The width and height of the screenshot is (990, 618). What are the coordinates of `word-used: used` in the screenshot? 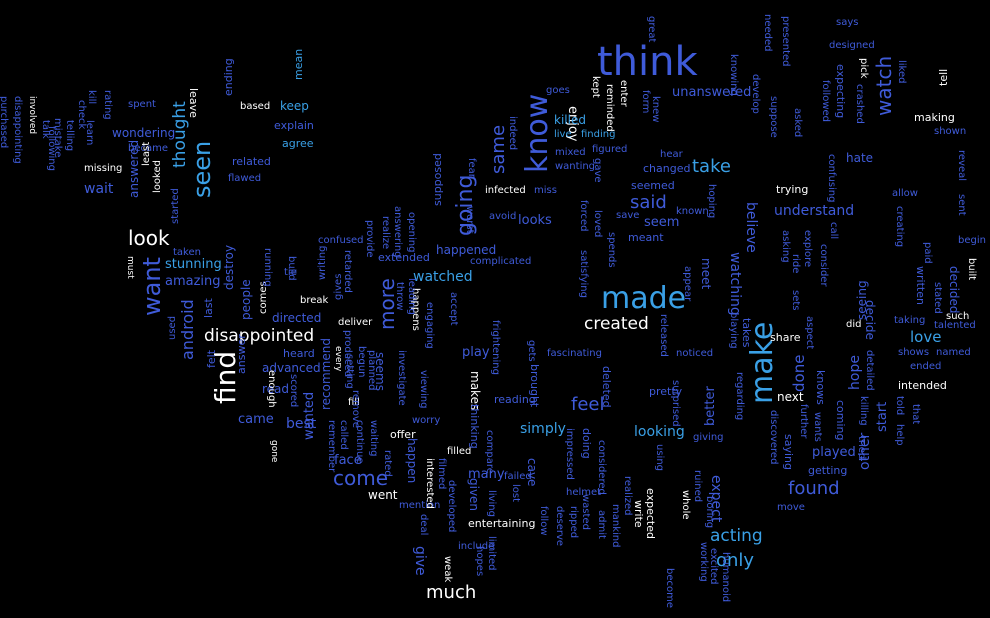 It's located at (172, 327).